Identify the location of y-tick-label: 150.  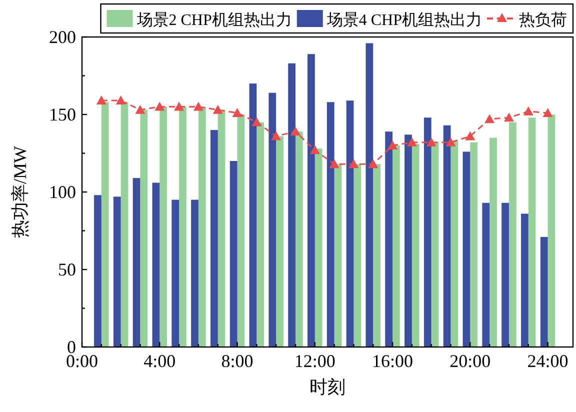
(62, 114).